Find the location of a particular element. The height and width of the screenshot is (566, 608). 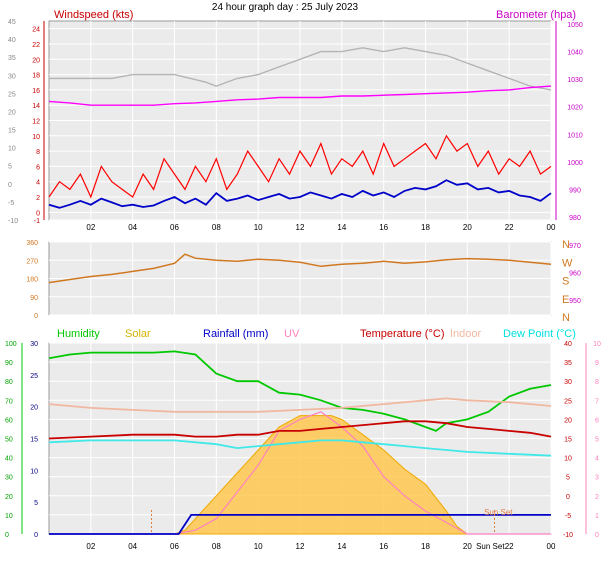

barometer-tick-label: 980 is located at coordinates (575, 218).